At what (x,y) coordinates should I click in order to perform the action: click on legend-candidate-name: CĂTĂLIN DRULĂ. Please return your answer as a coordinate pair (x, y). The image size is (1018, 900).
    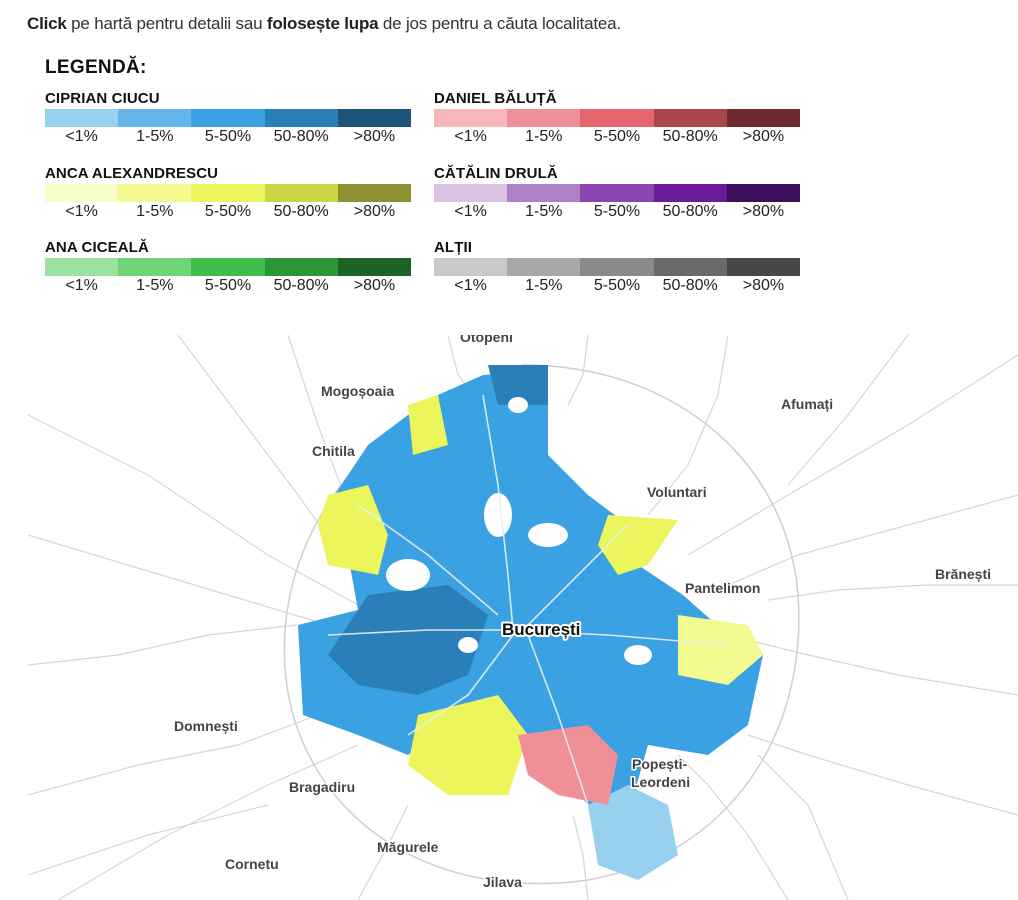
    Looking at the image, I should click on (496, 173).